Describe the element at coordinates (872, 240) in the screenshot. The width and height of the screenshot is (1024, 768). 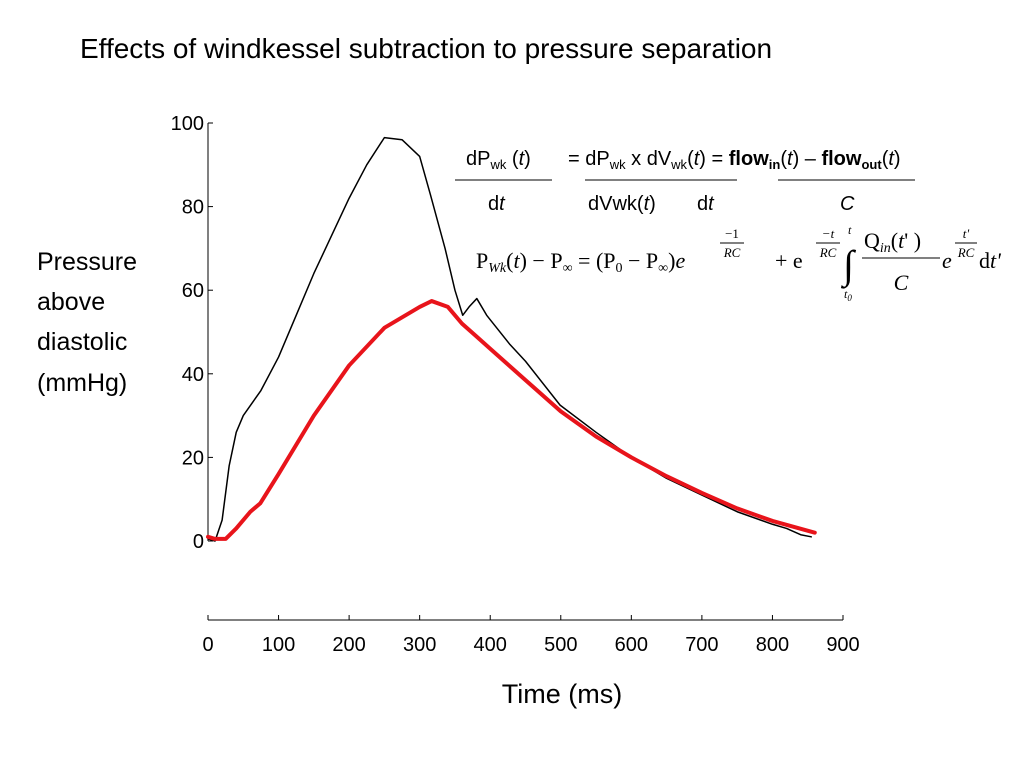
I see `eq-part: Q` at that location.